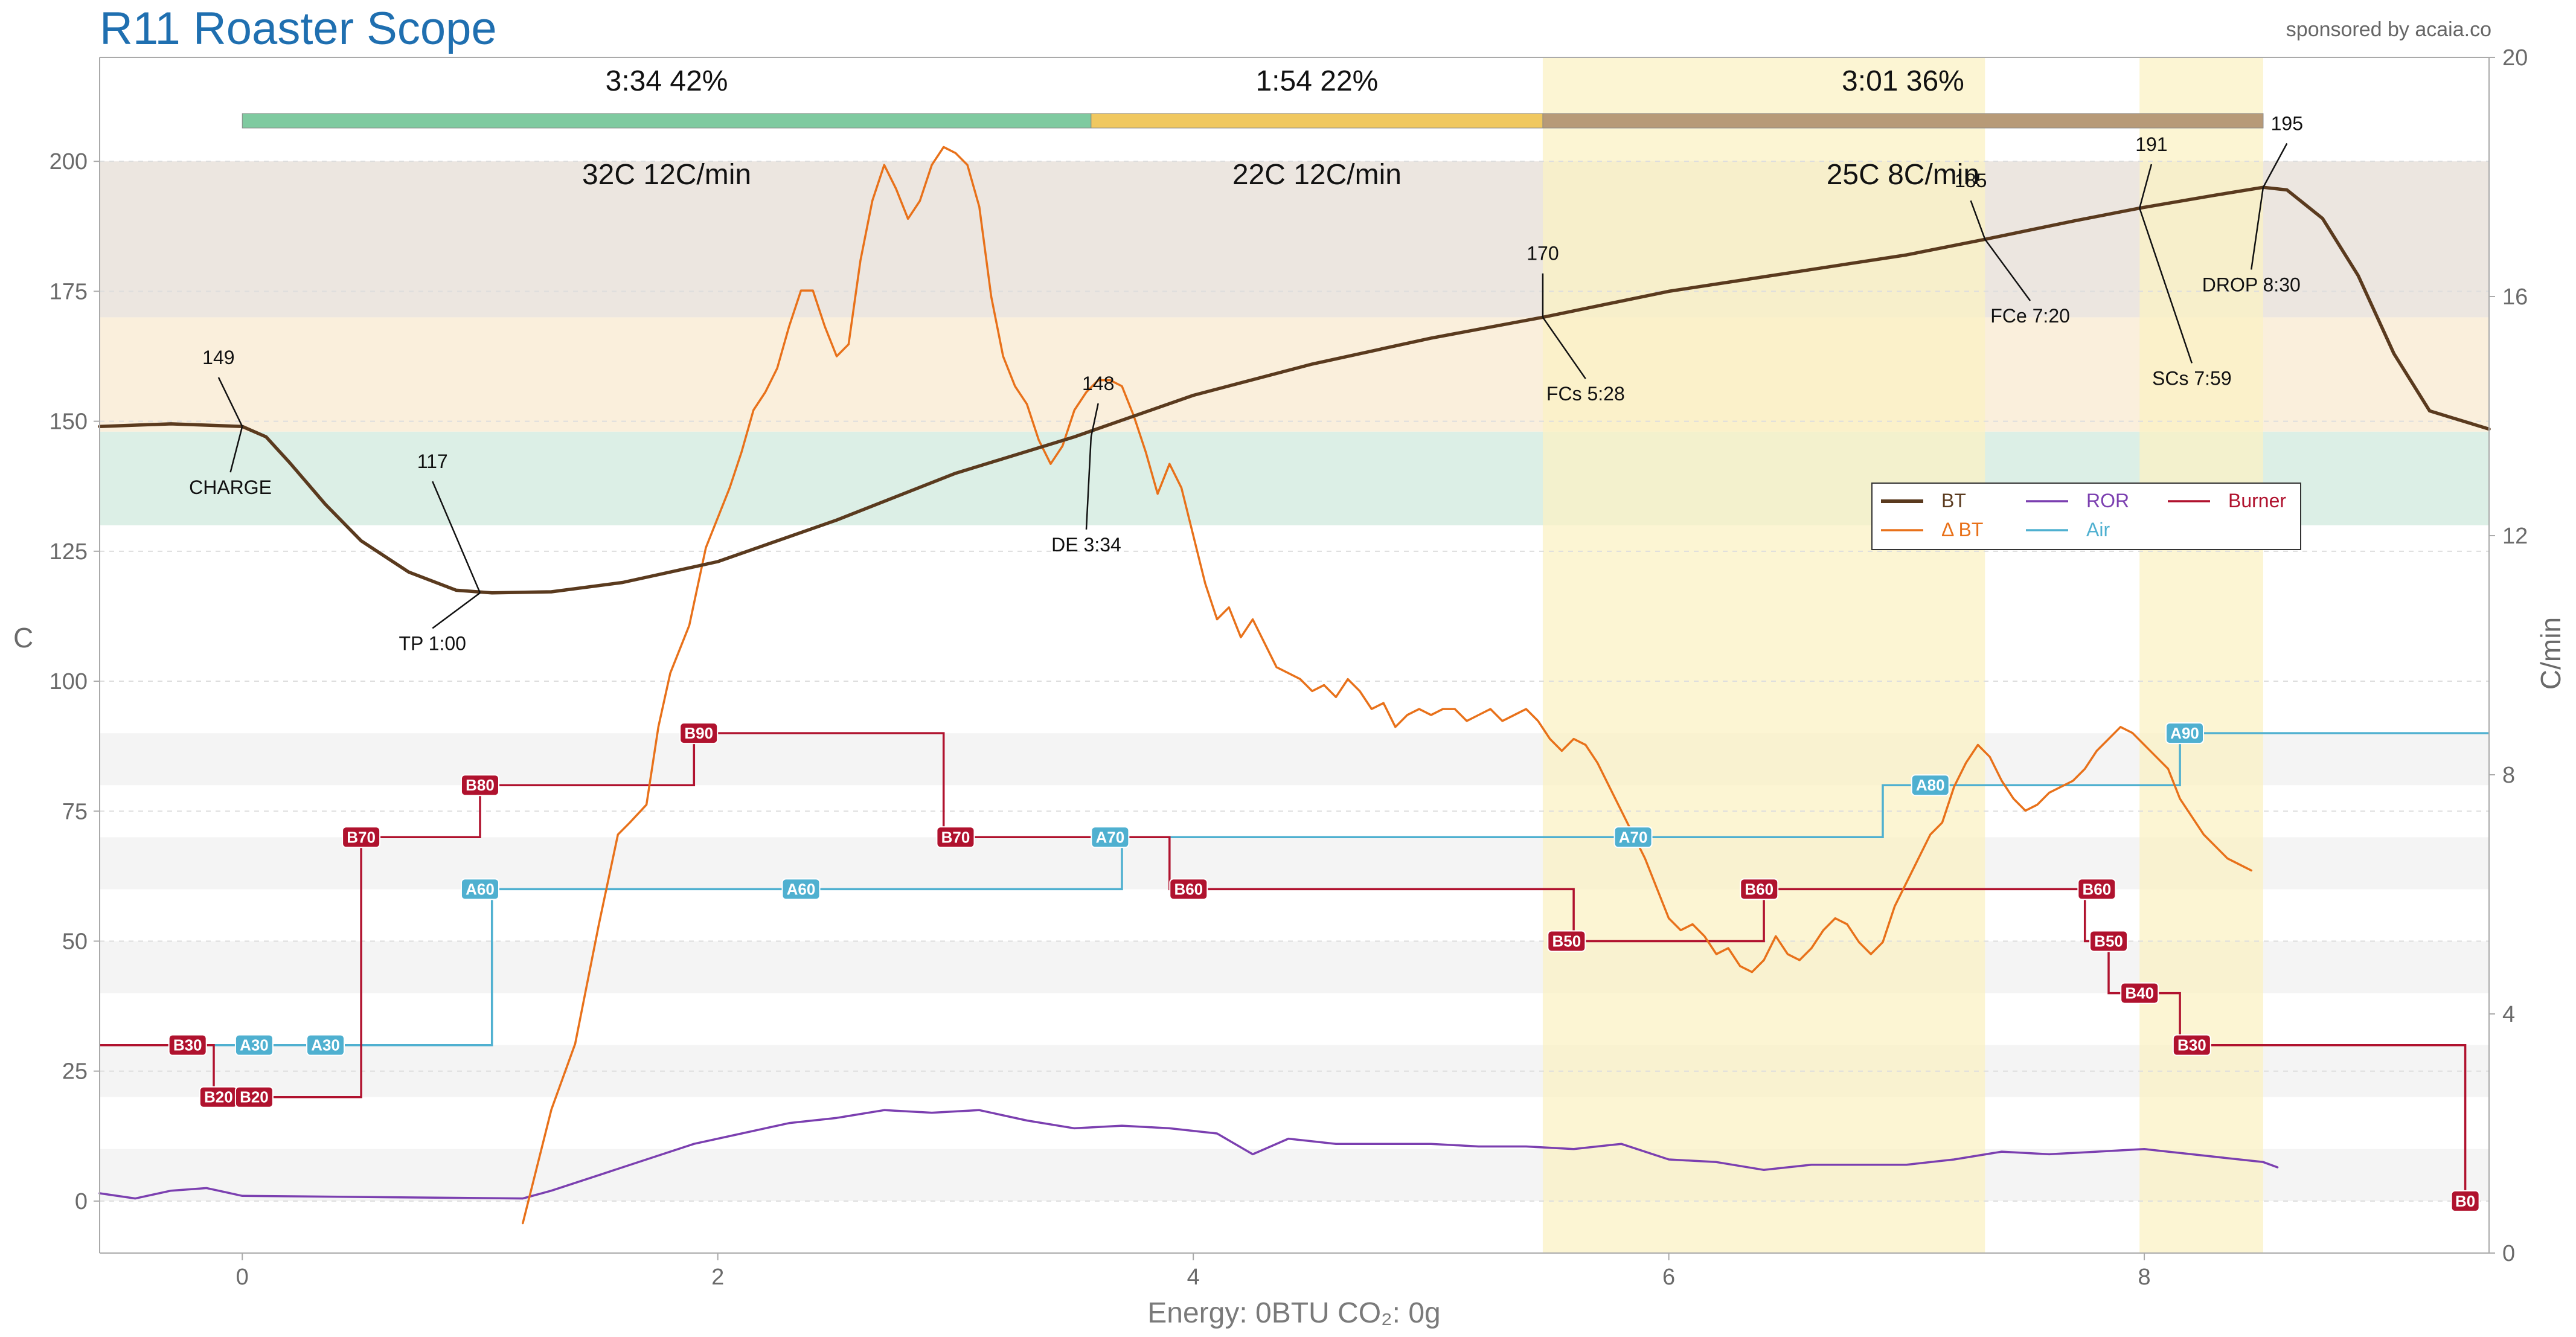 The image size is (2576, 1337). Describe the element at coordinates (666, 175) in the screenshot. I see `phase-rate-dry: 32C 12C/min` at that location.